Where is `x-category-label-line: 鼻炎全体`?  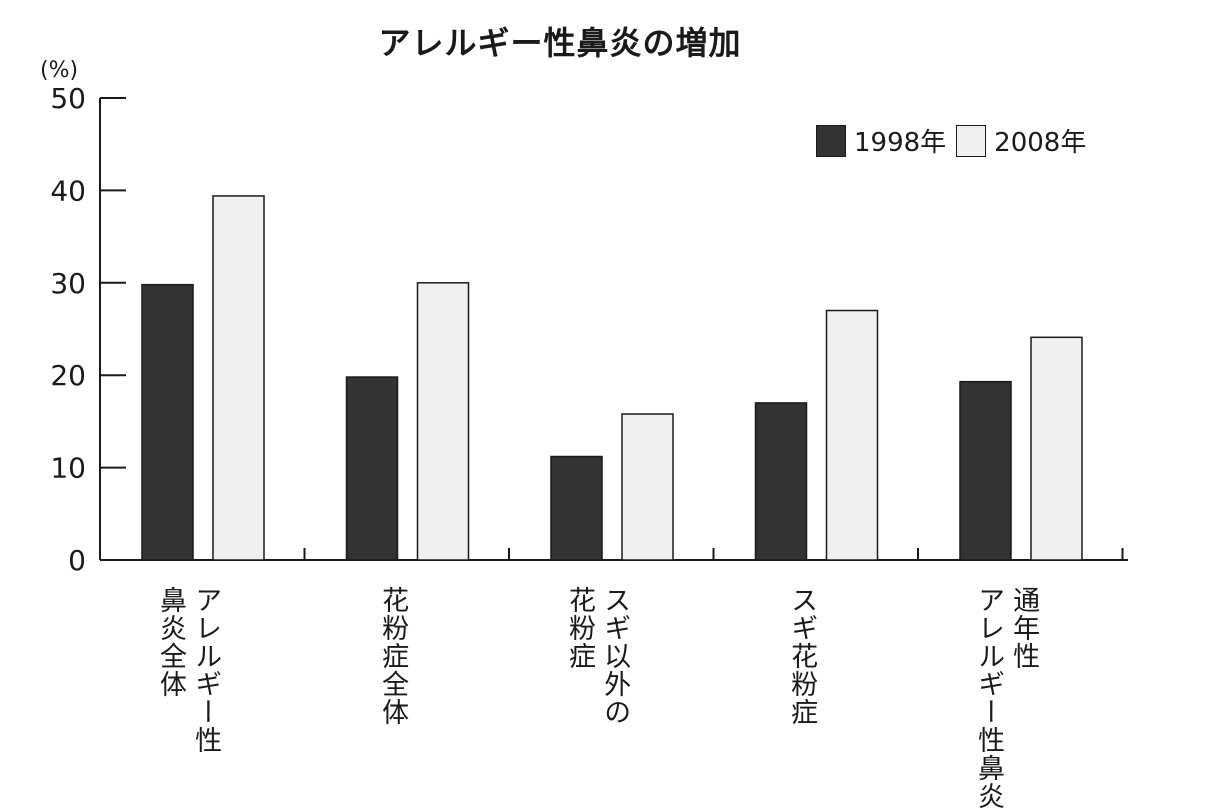 x-category-label-line: 鼻炎全体 is located at coordinates (170, 642).